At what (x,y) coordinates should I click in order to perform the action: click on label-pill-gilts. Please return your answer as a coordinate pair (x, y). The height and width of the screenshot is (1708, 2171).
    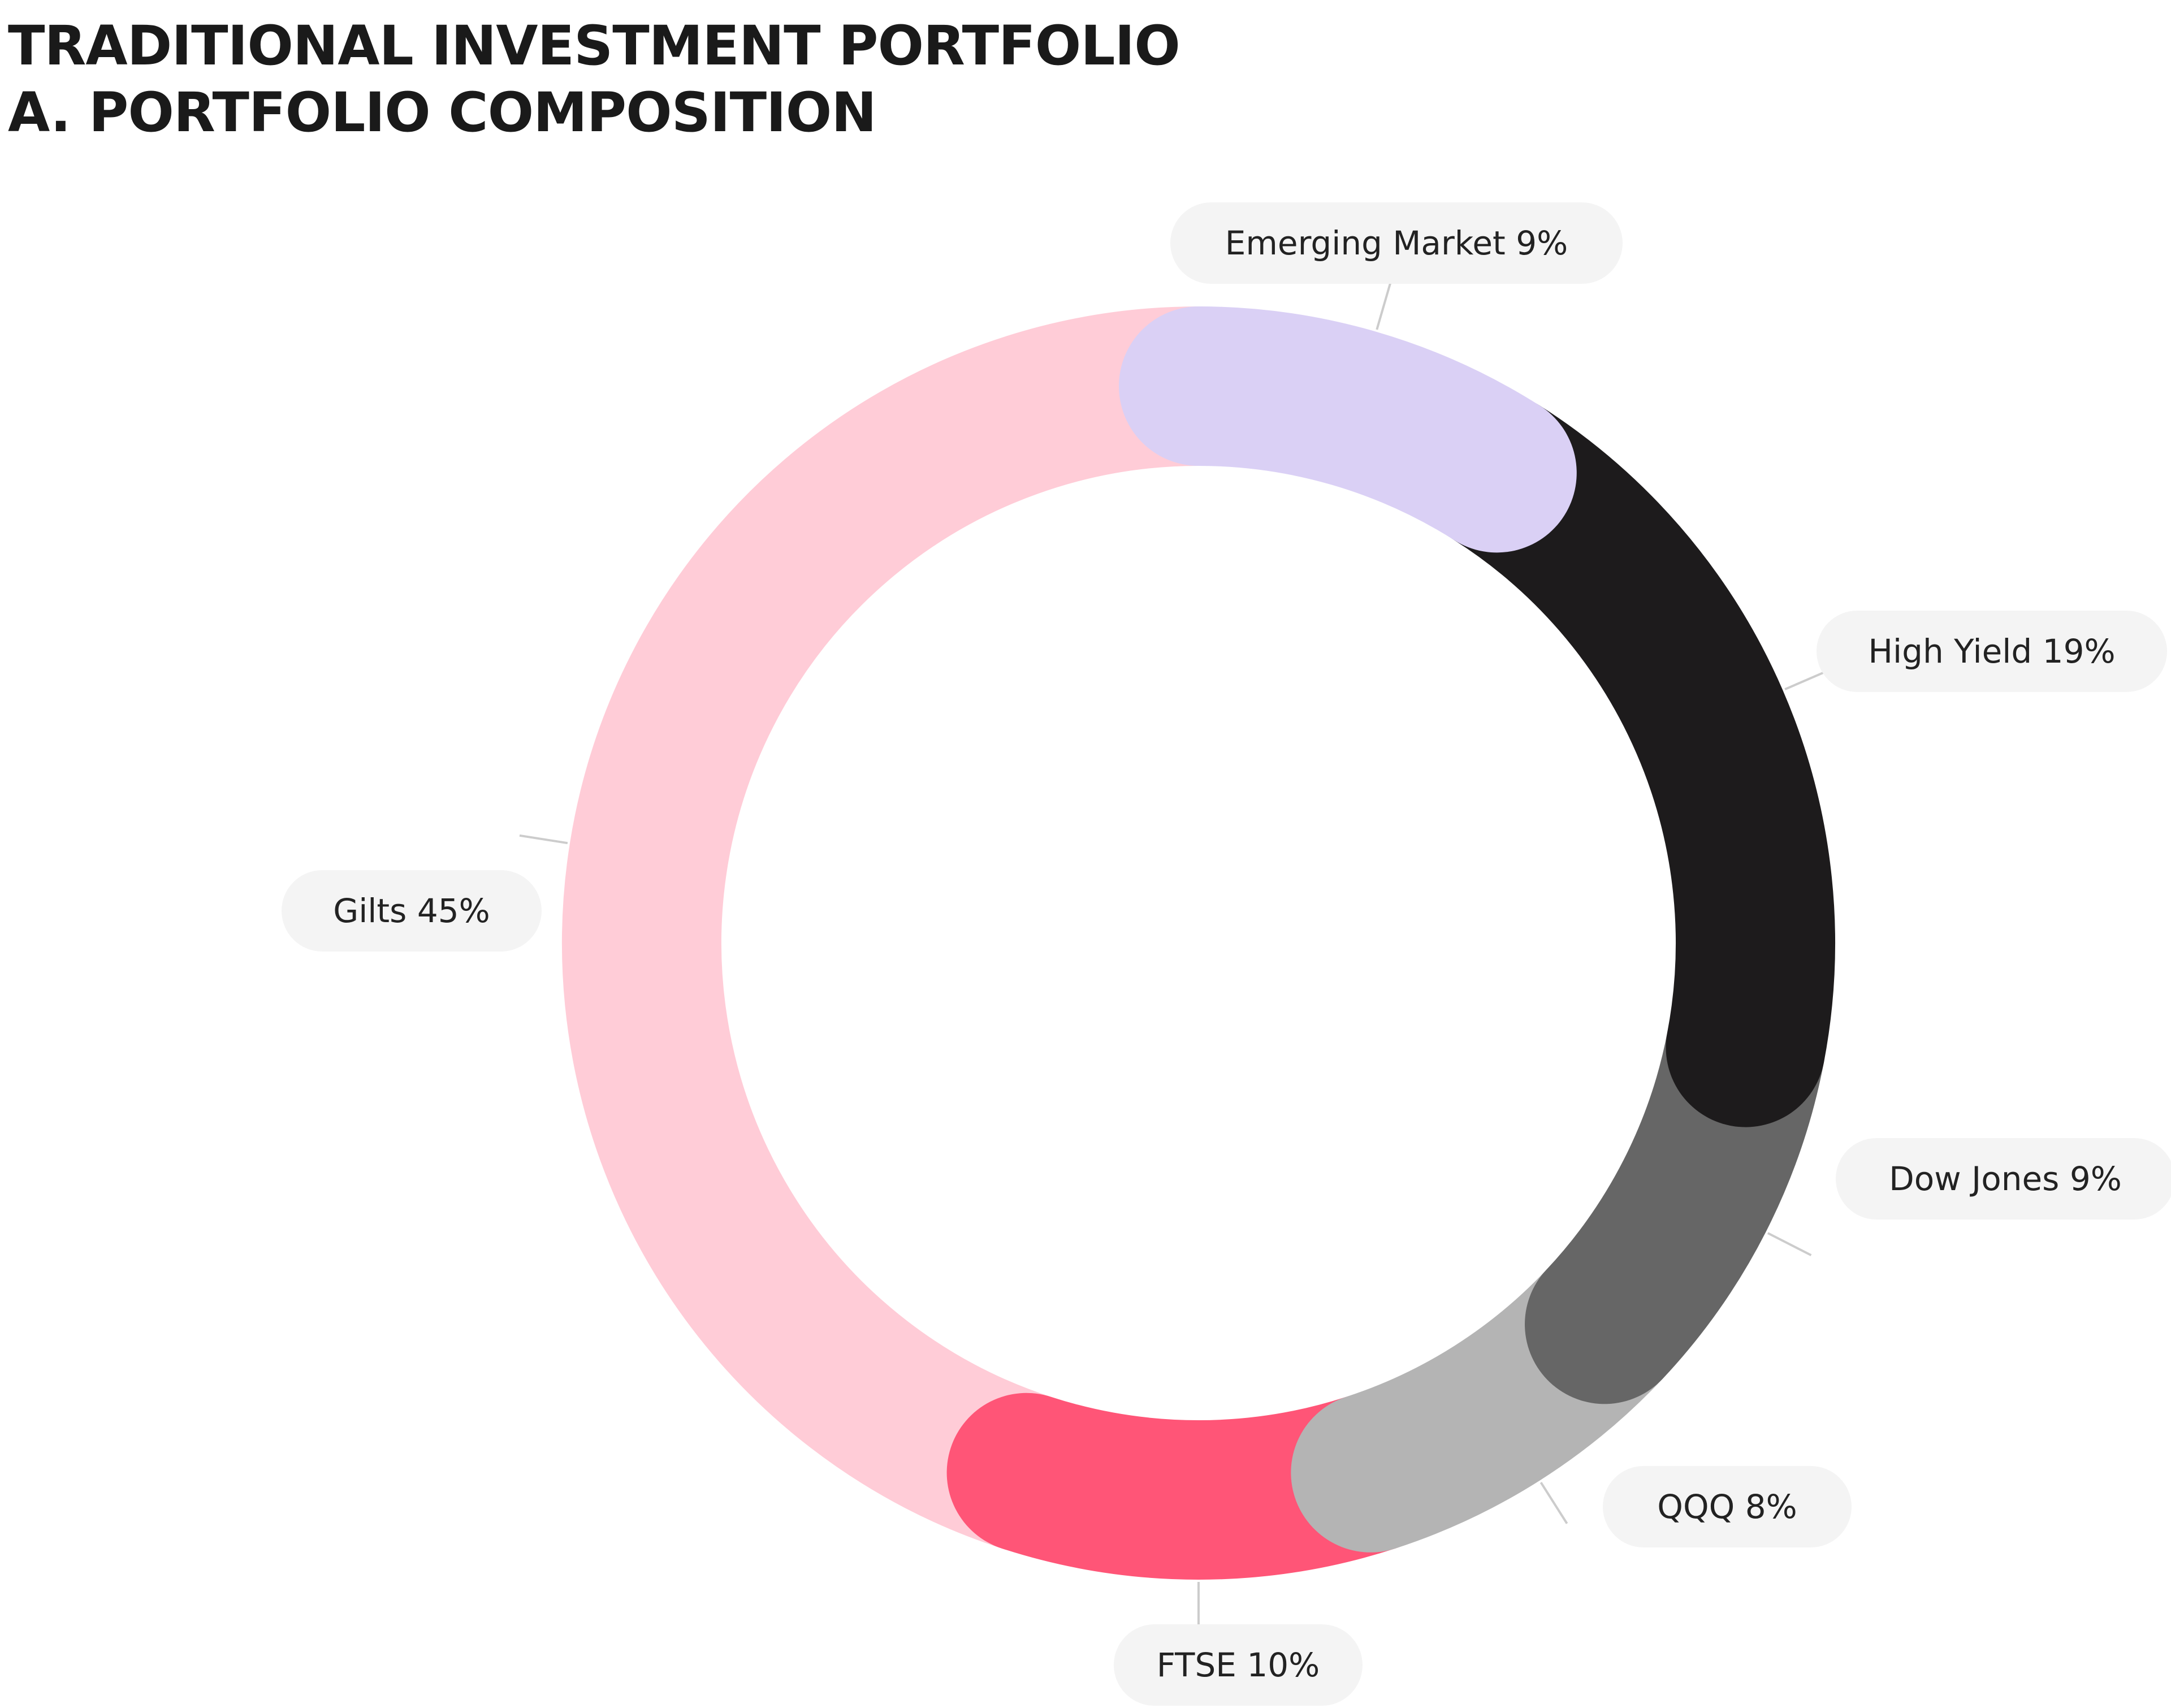
    Looking at the image, I should click on (412, 911).